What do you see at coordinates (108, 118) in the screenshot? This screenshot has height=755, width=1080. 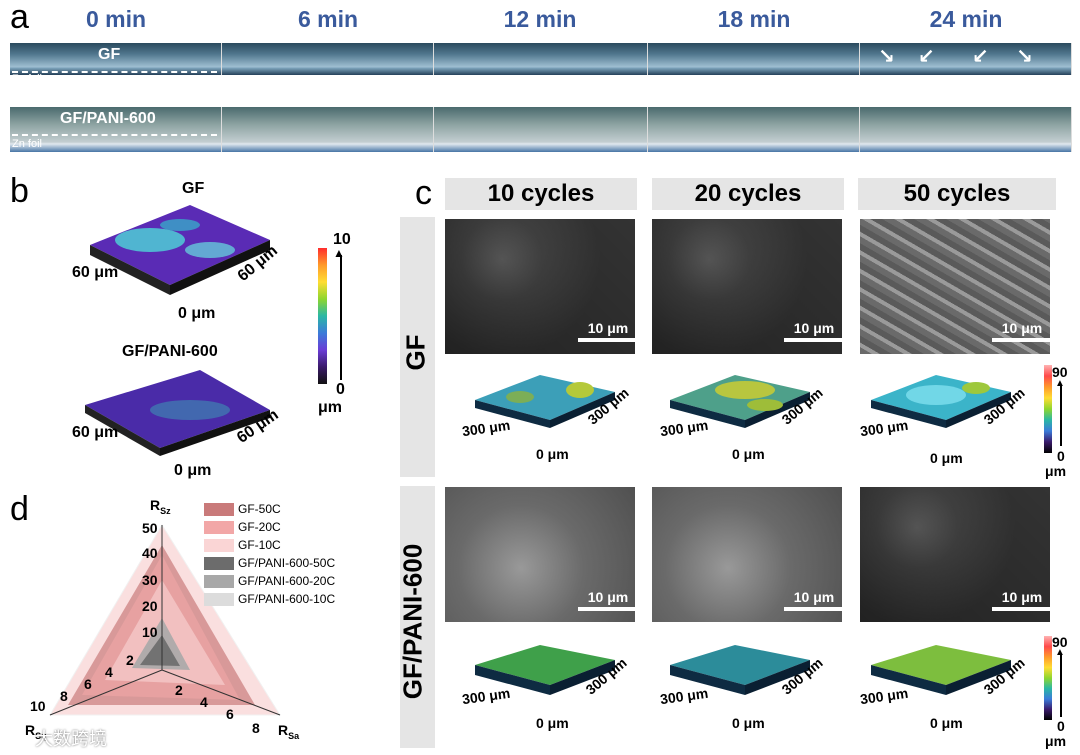 I see `row2-label: GF/PANI-600` at bounding box center [108, 118].